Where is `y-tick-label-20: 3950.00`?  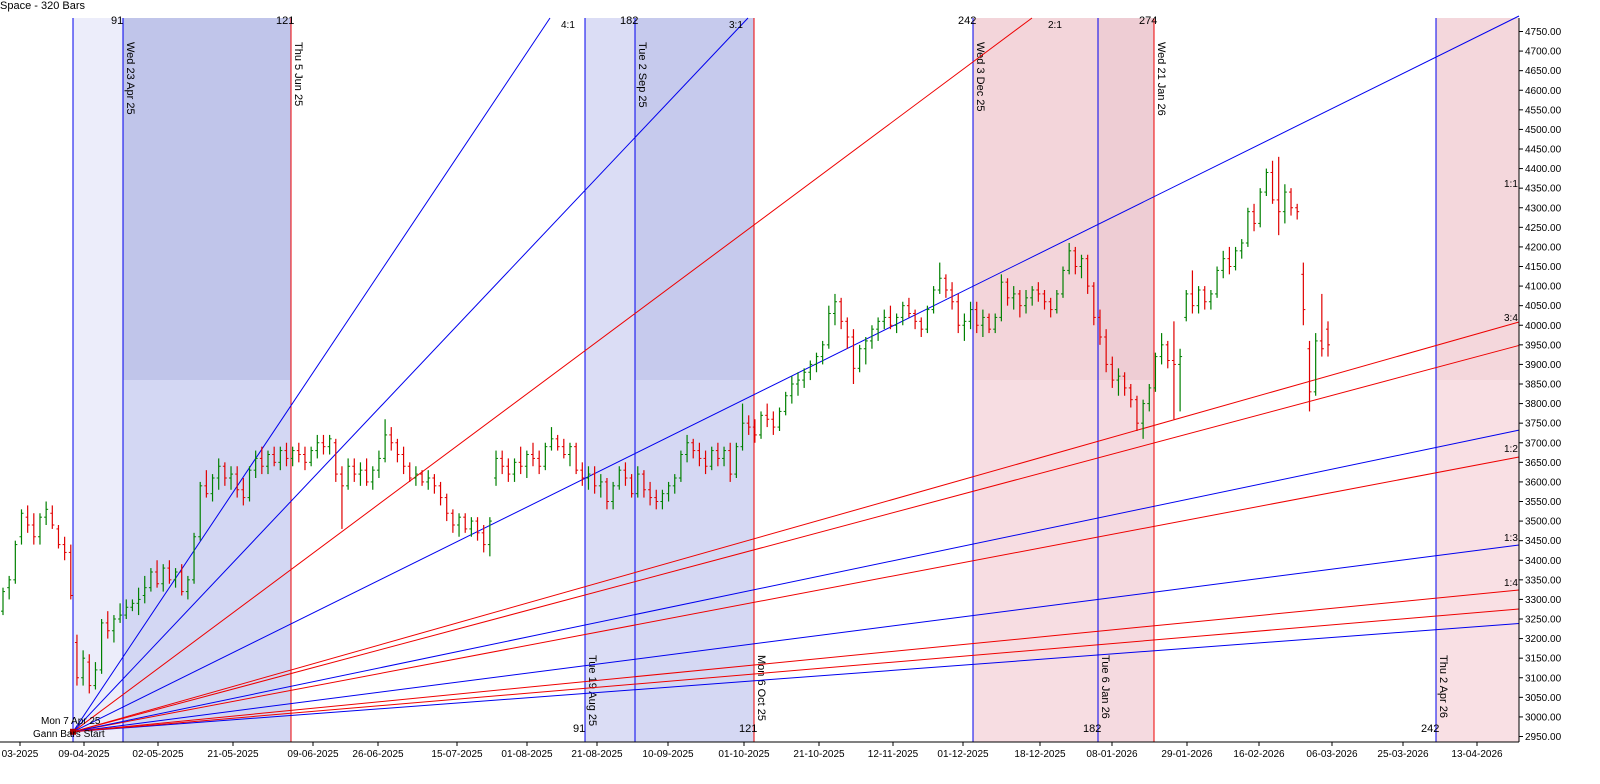
y-tick-label-20: 3950.00 is located at coordinates (1543, 345).